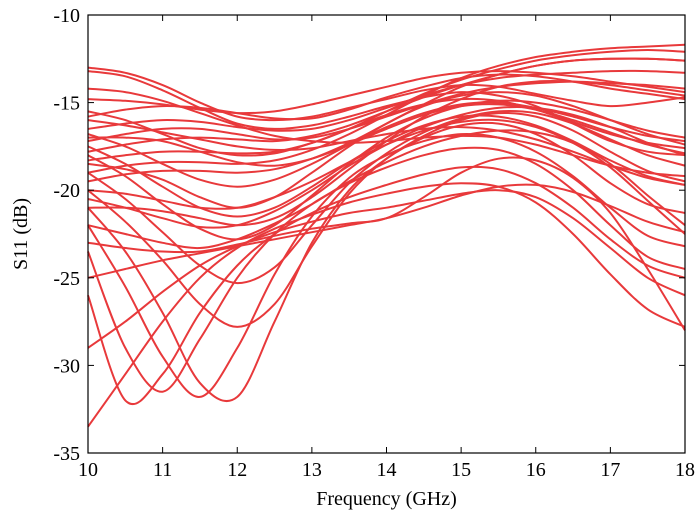 The height and width of the screenshot is (527, 700). I want to click on x-axis-label: Frequency (GHz), so click(386, 499).